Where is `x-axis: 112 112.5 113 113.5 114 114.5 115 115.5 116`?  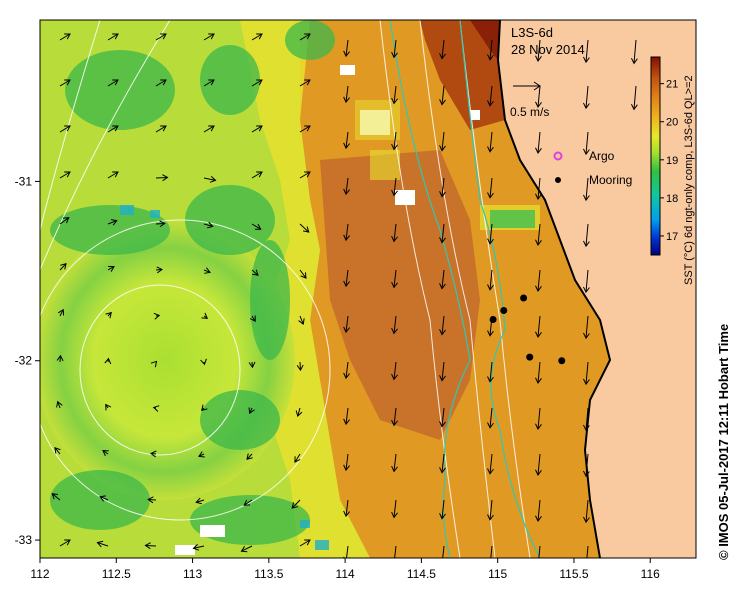 x-axis: 112 112.5 113 113.5 114 114.5 115 115.5 116 is located at coordinates (345, 569).